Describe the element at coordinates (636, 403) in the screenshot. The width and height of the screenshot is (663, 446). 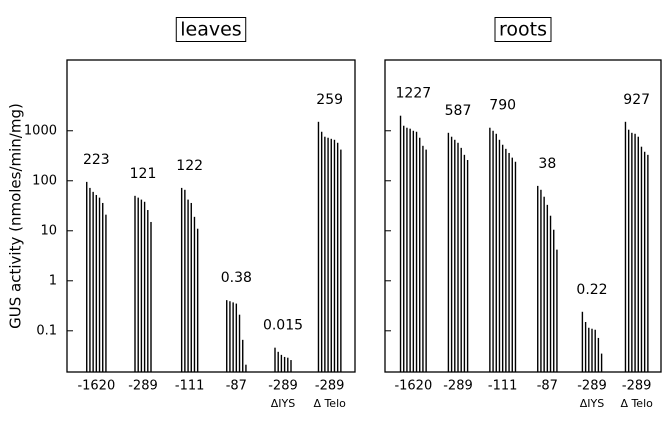
I see `x-tick-sublabel: Δ Telo` at that location.